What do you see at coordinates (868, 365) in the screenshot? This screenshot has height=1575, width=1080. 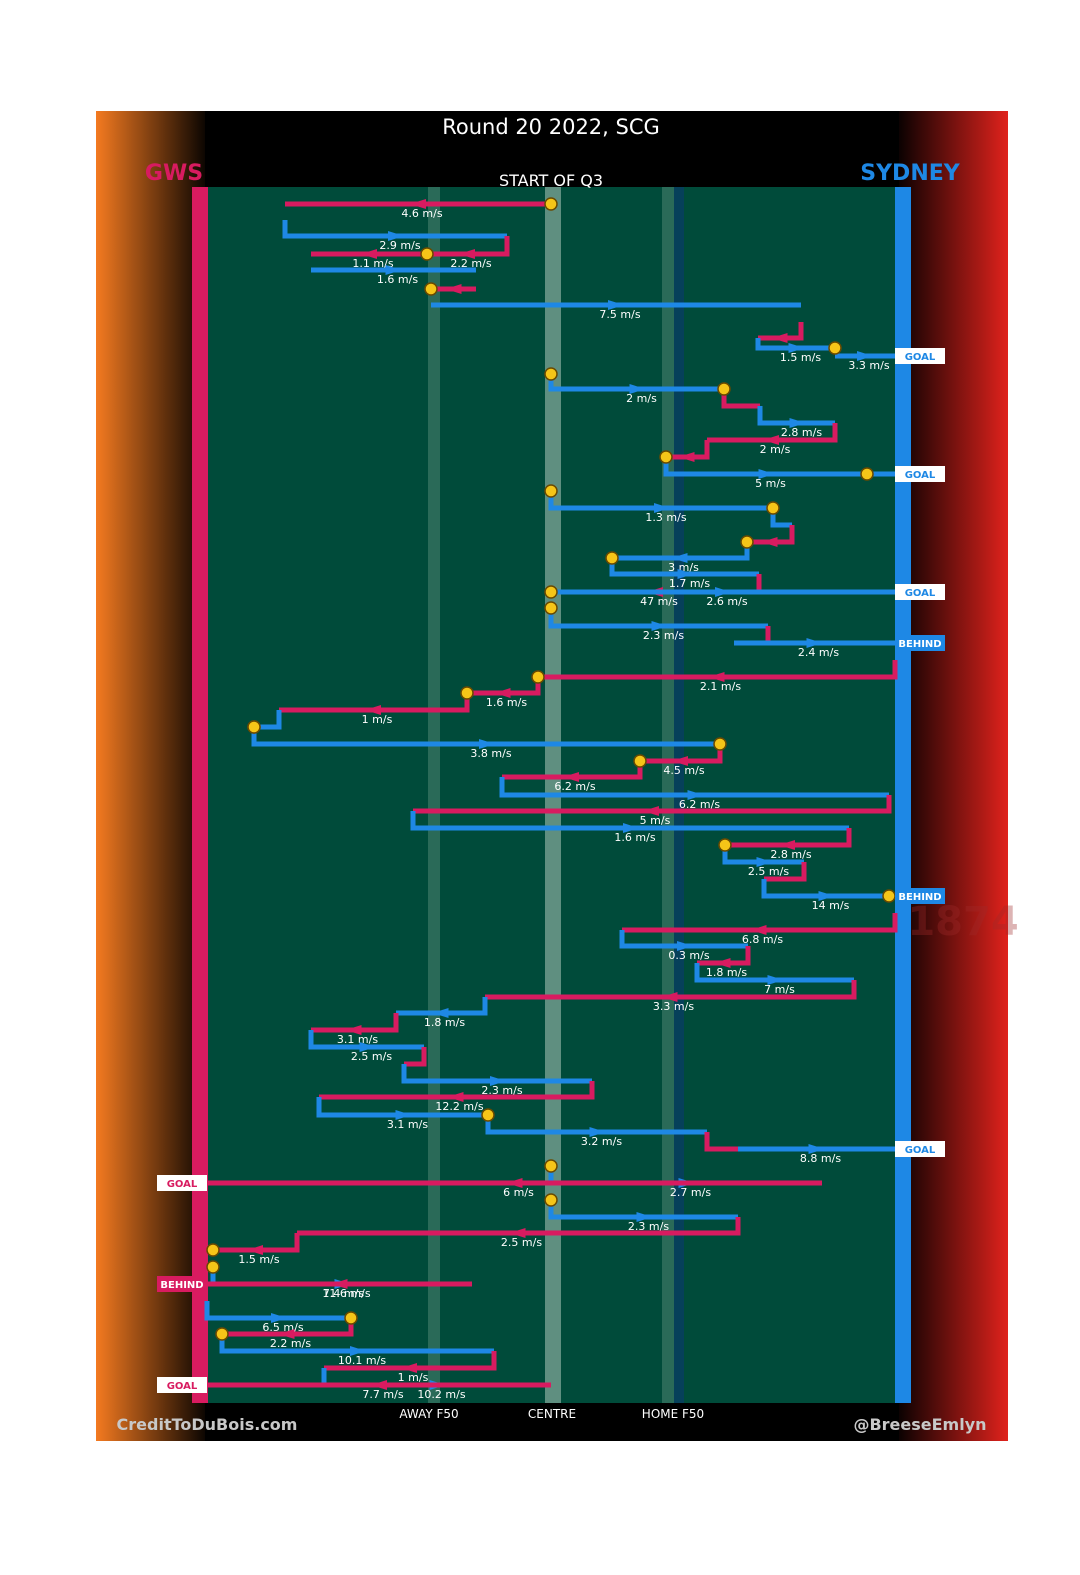 I see `speed-label-9: 3.3 m/s` at bounding box center [868, 365].